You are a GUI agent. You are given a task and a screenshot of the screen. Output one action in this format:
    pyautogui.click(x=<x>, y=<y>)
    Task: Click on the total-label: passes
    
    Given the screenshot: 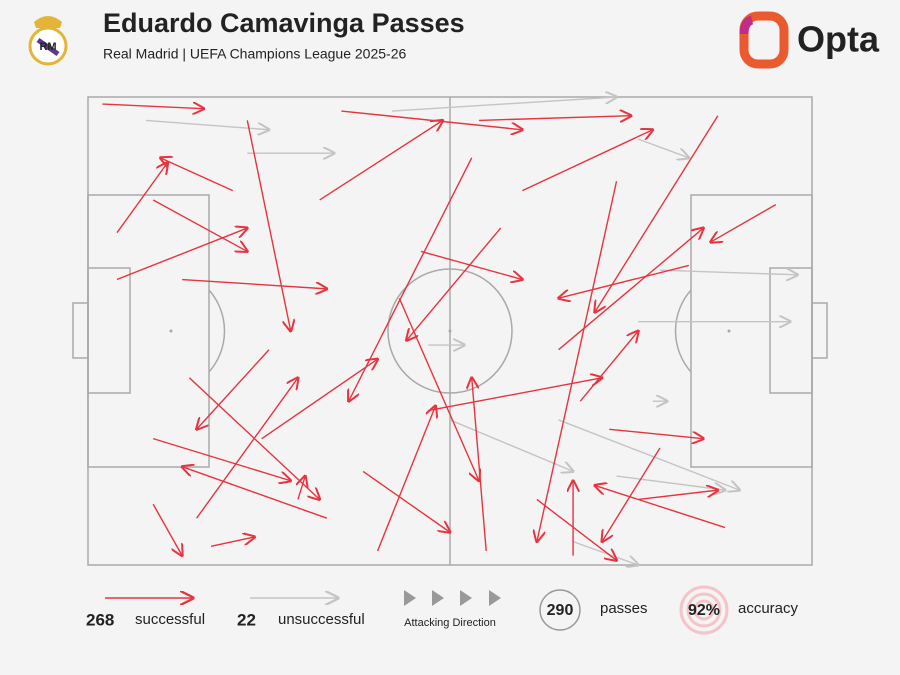 What is the action you would take?
    pyautogui.click(x=624, y=608)
    